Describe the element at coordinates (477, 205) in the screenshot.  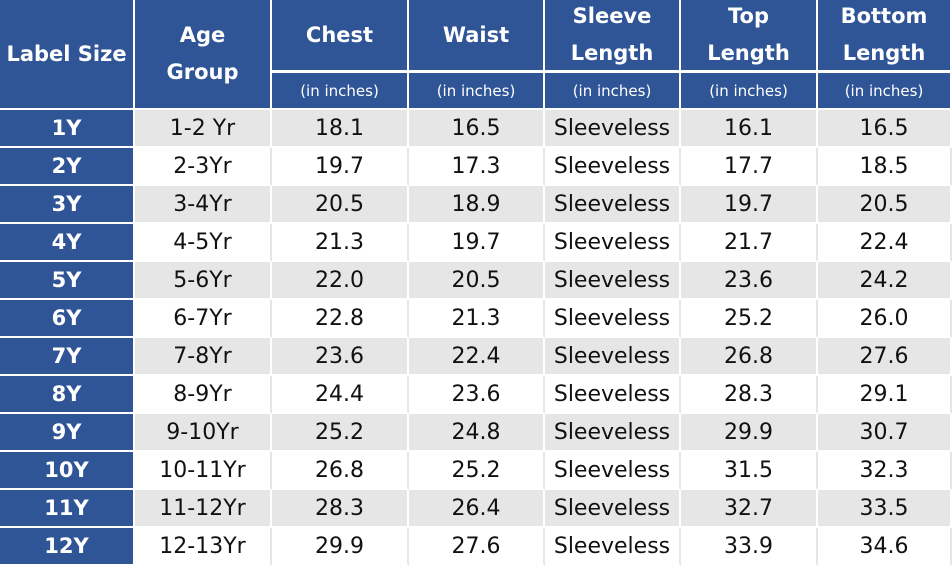
I see `table-cell: 18.9` at that location.